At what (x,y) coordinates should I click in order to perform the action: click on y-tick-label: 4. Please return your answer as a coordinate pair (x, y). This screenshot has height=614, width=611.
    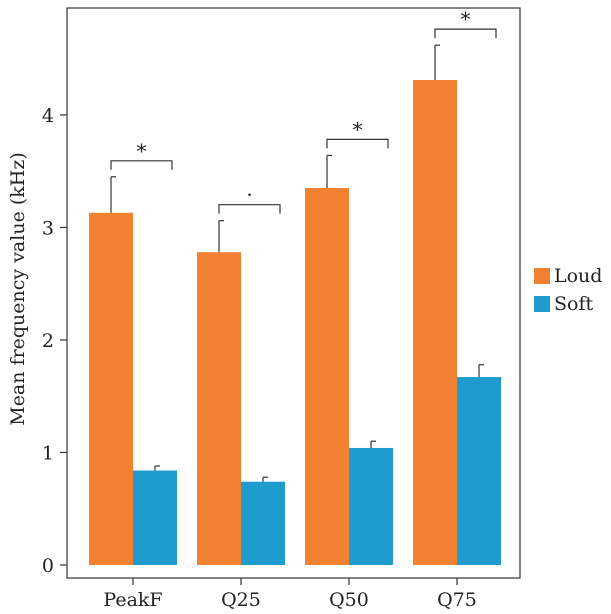
    Looking at the image, I should click on (48, 116).